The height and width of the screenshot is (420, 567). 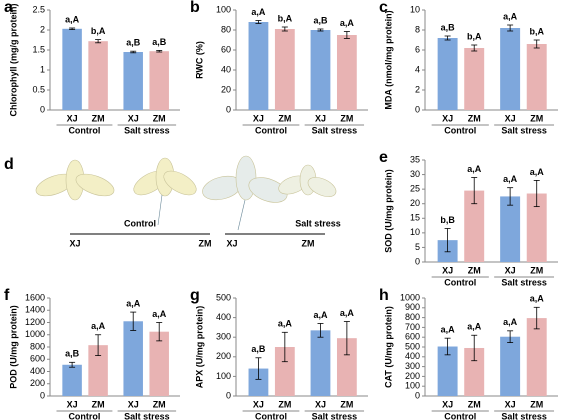 I want to click on y-tick-label: 400, so click(x=37, y=371).